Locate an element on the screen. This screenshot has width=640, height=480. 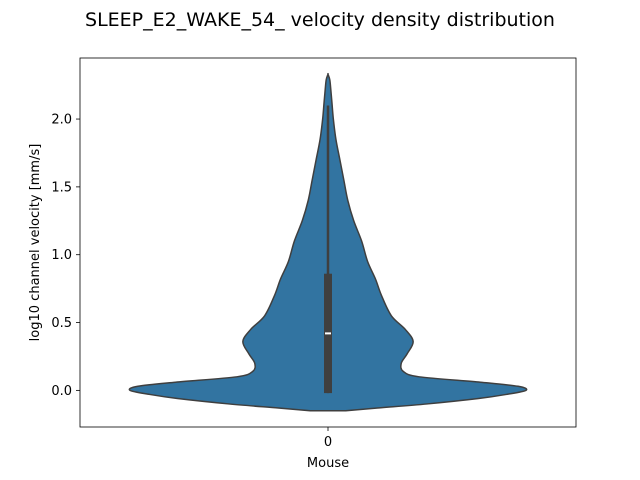
y-axis: 0.0 0.5 1.0 1.5 2.0 is located at coordinates (65, 256).